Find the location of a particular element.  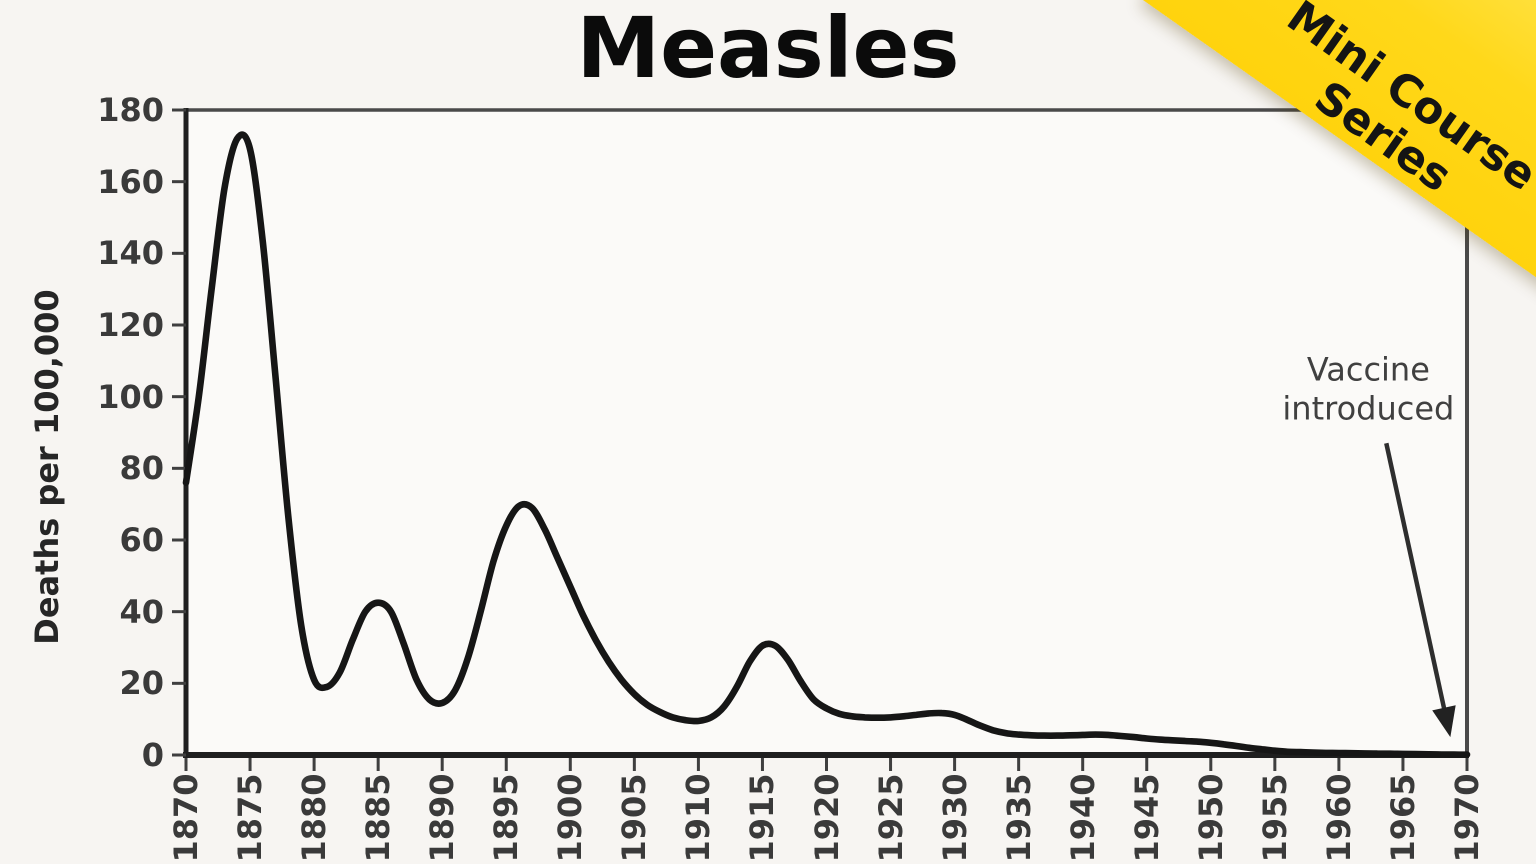

y-tick-label: 60 is located at coordinates (141, 540).